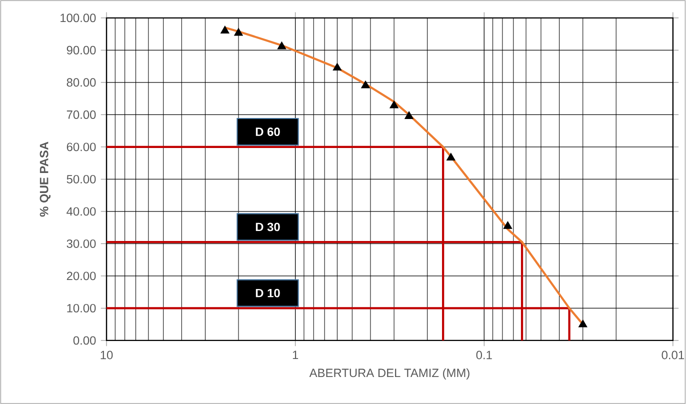 The width and height of the screenshot is (689, 404). What do you see at coordinates (106, 355) in the screenshot?
I see `x-tick-label: 10` at bounding box center [106, 355].